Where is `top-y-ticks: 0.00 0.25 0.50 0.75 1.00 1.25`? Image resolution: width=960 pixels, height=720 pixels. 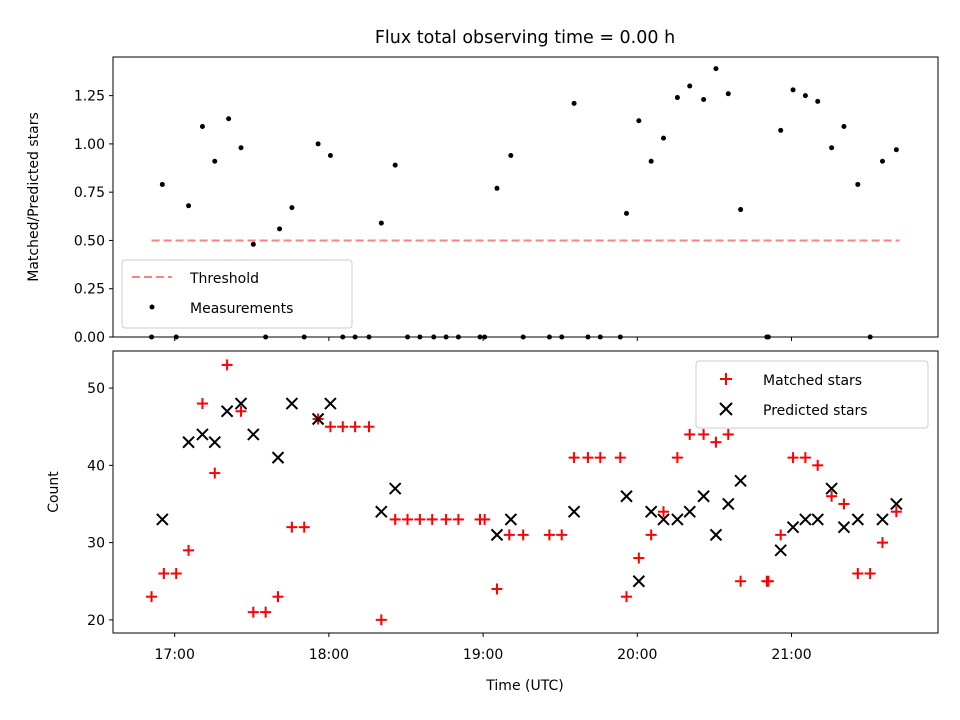
top-y-ticks: 0.00 0.25 0.50 0.75 1.00 1.25 is located at coordinates (93, 217).